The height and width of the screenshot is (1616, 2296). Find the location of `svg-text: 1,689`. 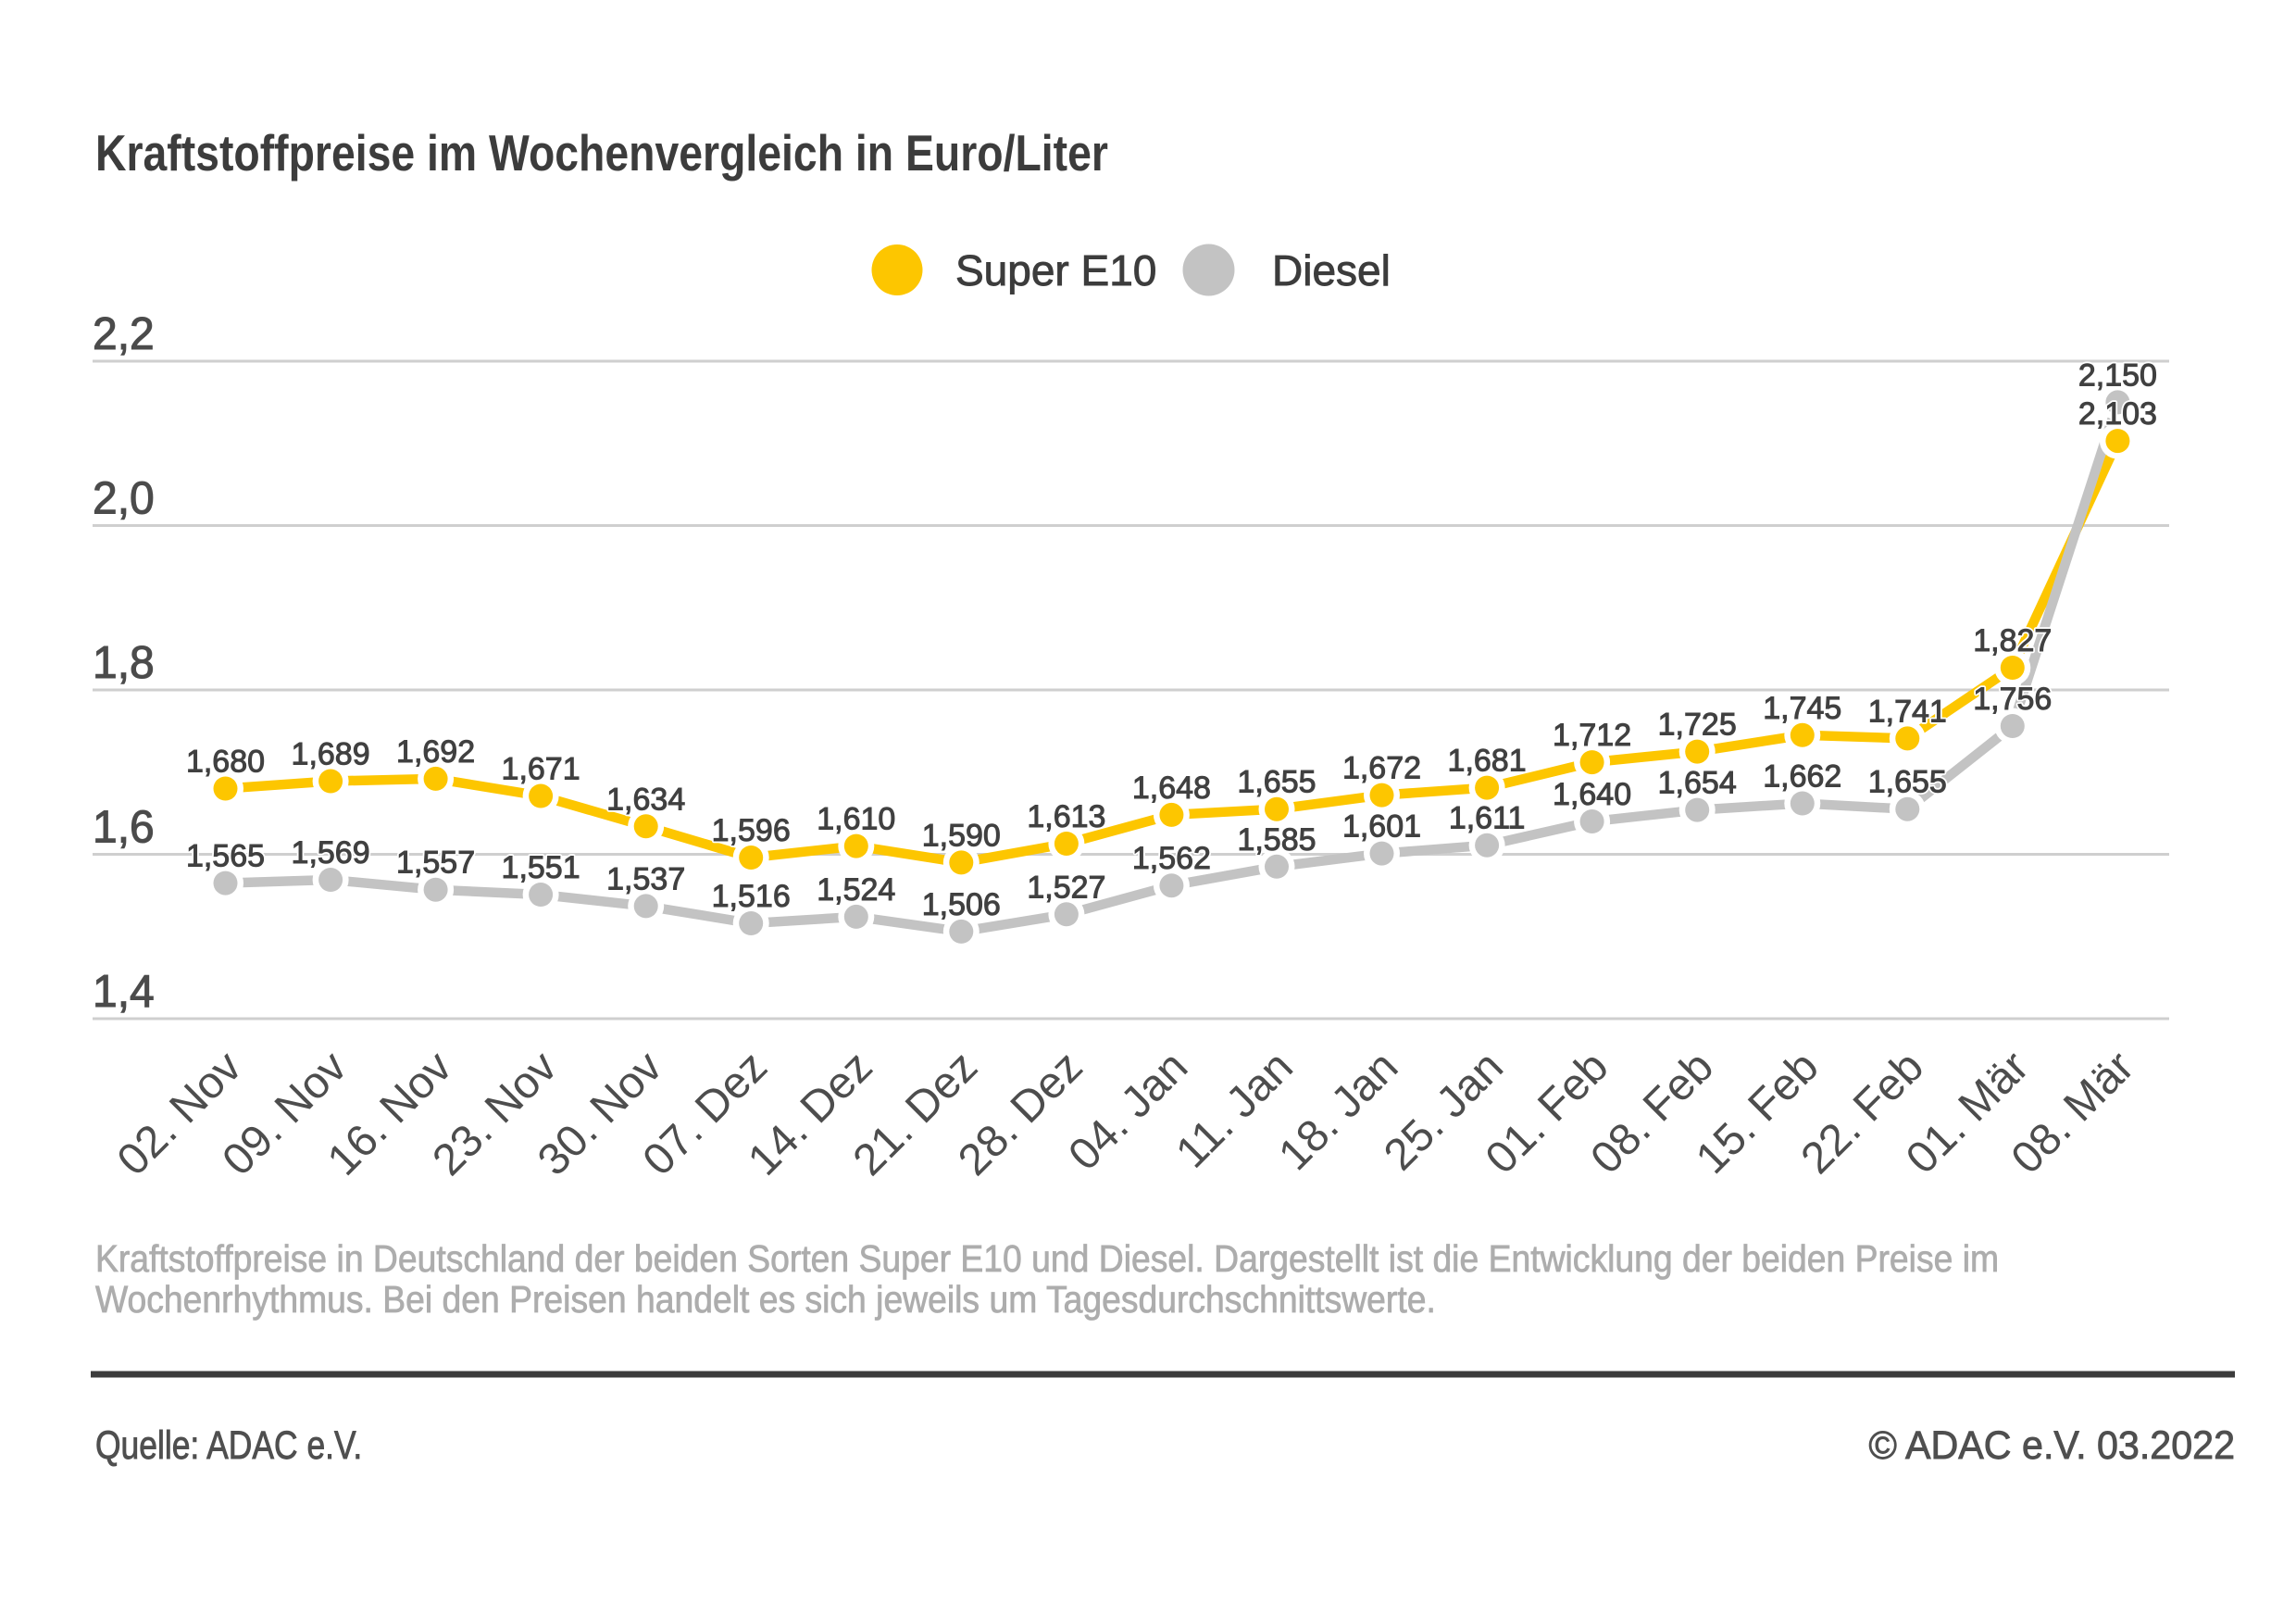

svg-text: 1,689 is located at coordinates (331, 754).